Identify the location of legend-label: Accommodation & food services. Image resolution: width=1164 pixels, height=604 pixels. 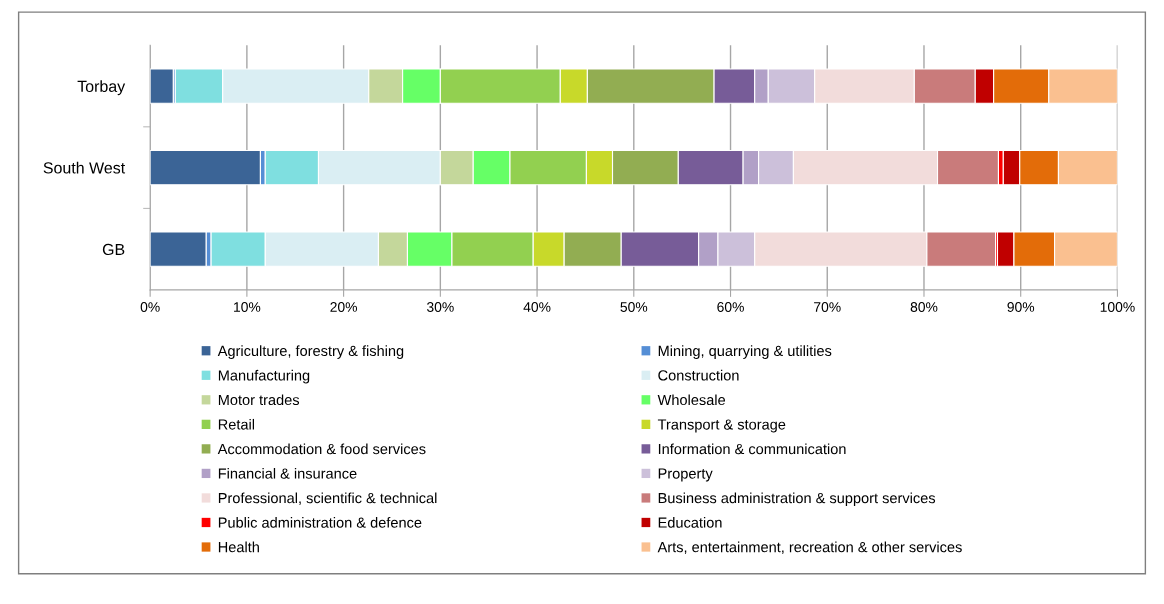
(321, 449).